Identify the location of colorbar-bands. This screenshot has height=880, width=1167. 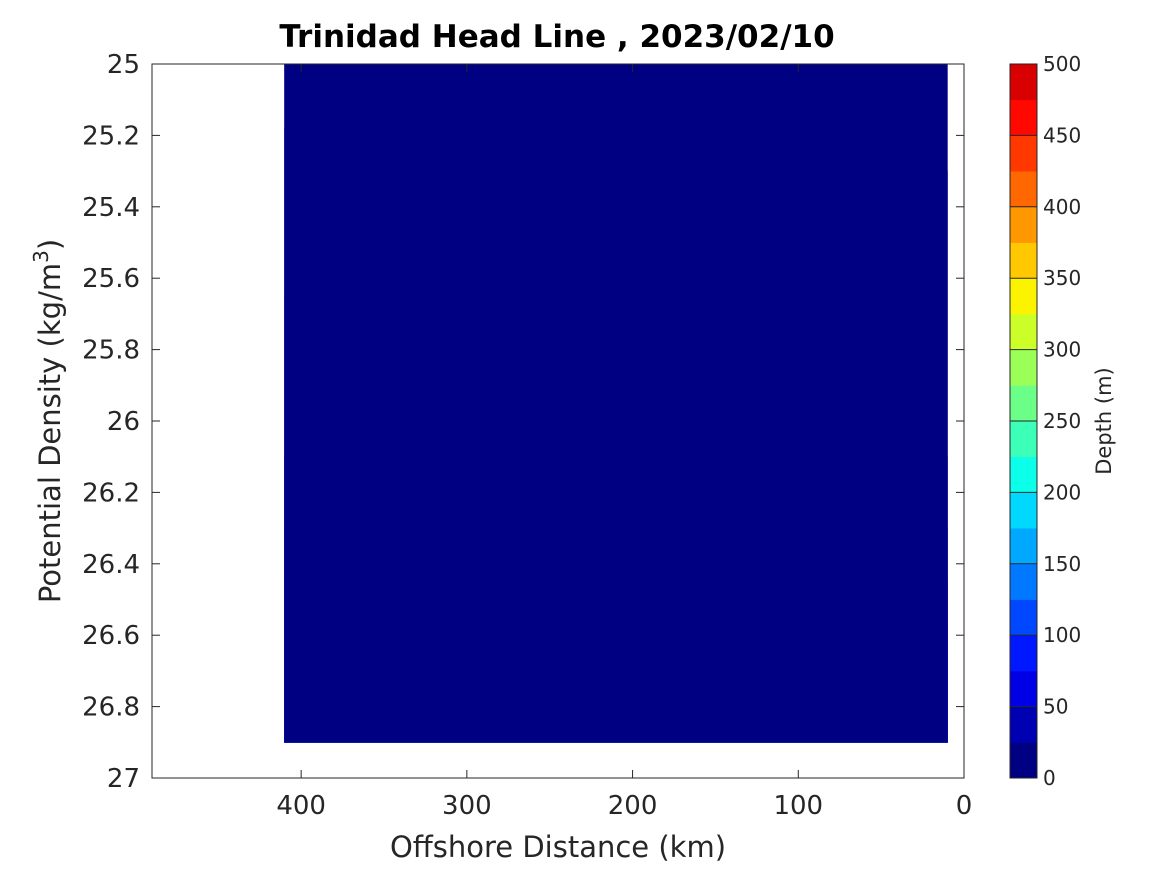
(1023, 421).